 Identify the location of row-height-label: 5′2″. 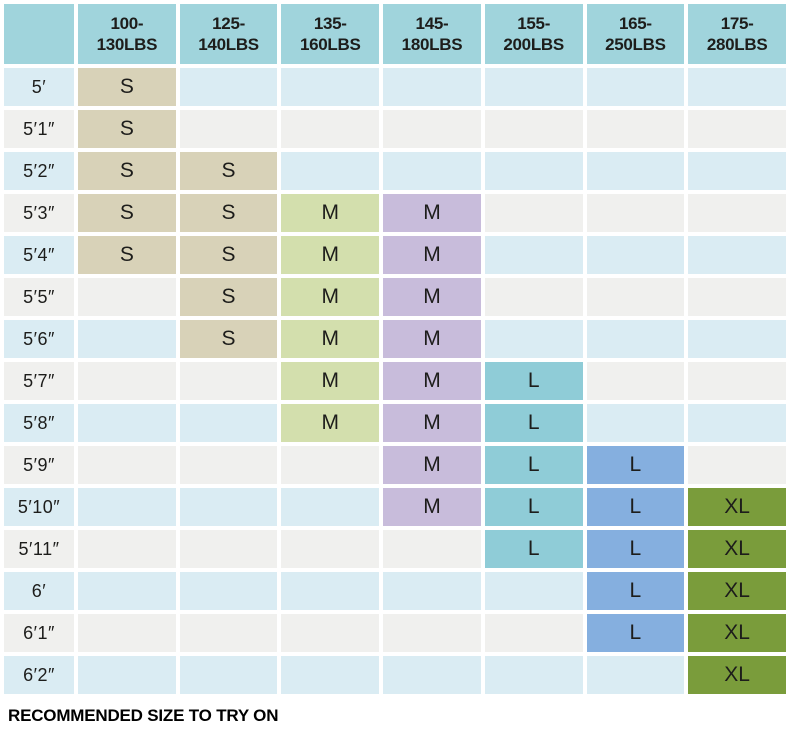
(39, 171).